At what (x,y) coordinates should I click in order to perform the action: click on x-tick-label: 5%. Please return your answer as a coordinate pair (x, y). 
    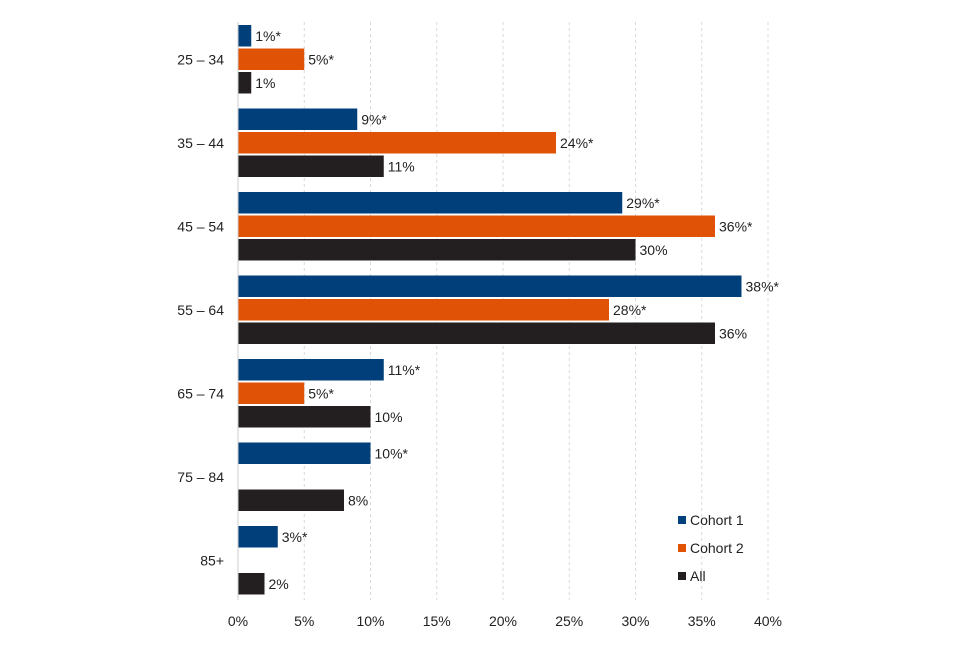
    Looking at the image, I should click on (304, 621).